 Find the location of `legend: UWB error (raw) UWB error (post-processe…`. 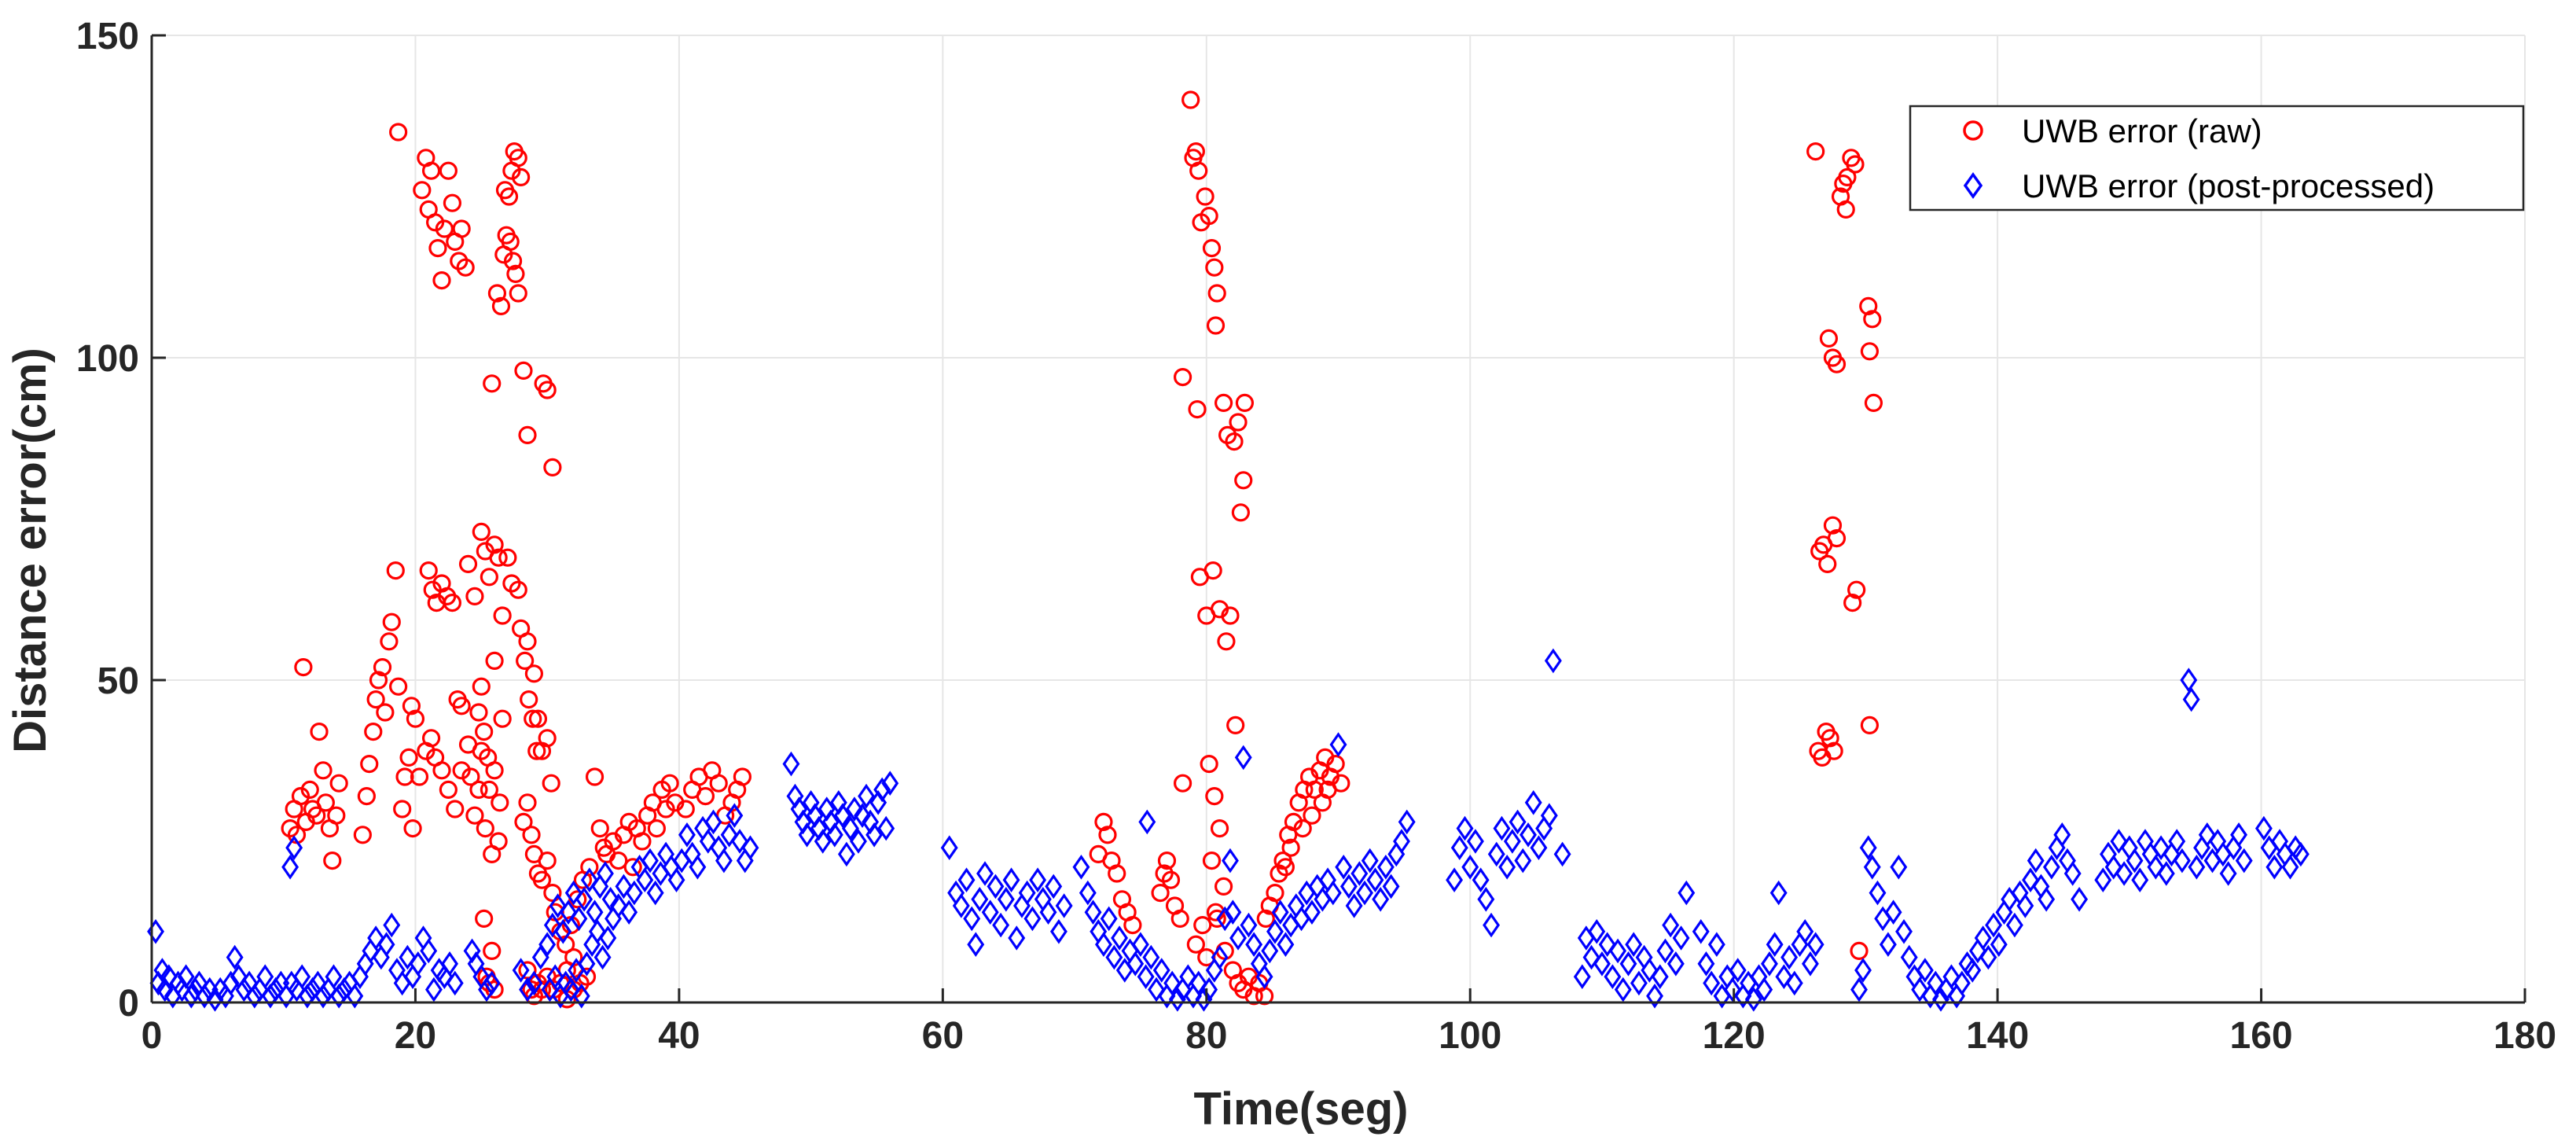

legend: UWB error (raw) UWB error (post-processe… is located at coordinates (2217, 158).